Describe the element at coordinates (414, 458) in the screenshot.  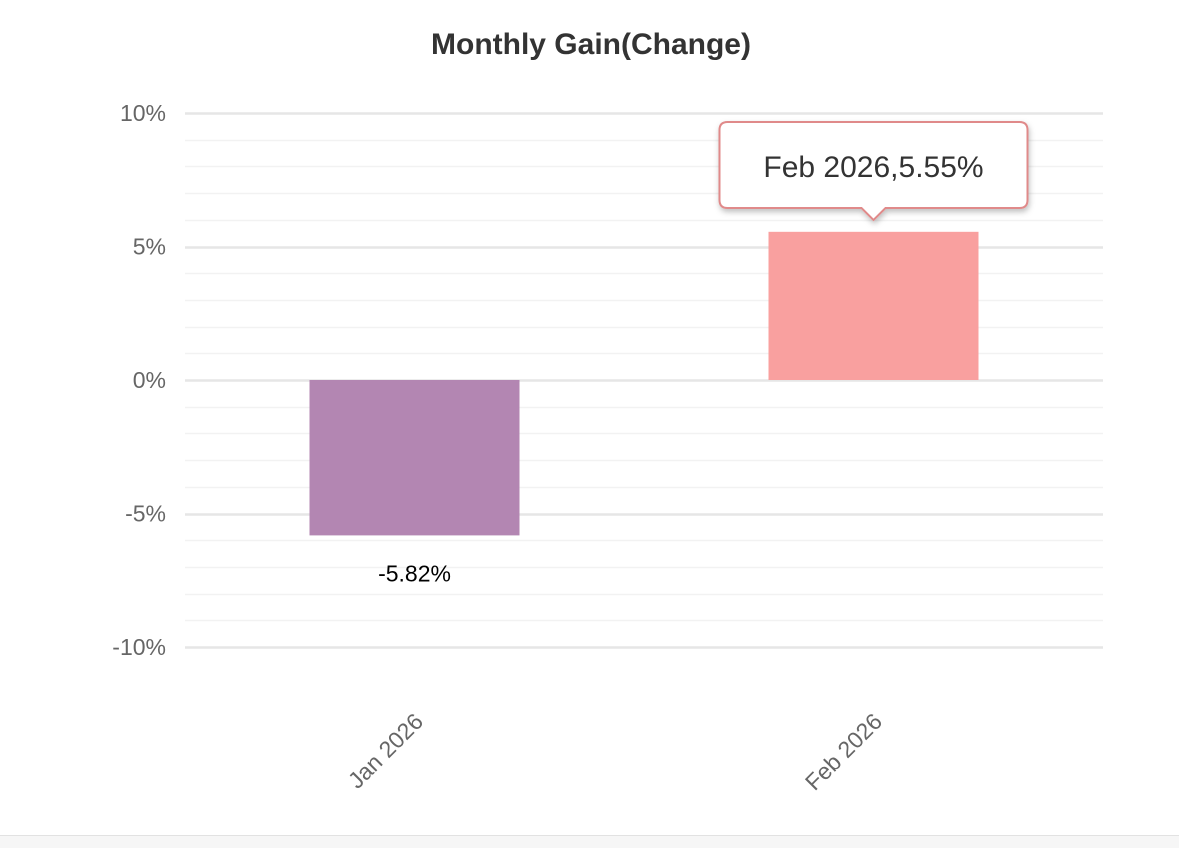
I see `bar-jan-2026` at that location.